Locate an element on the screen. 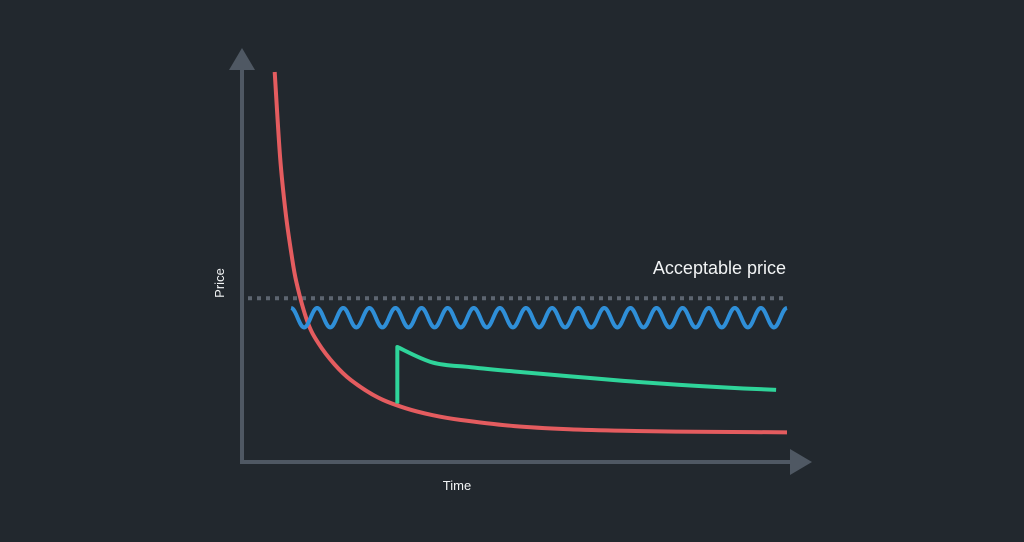 Image resolution: width=1024 pixels, height=542 pixels. y-axis-arrow is located at coordinates (242, 59).